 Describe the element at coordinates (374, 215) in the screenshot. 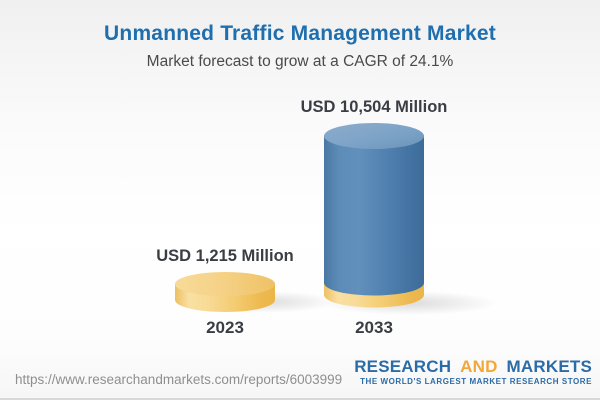

I see `bar-2033-cylinder` at that location.